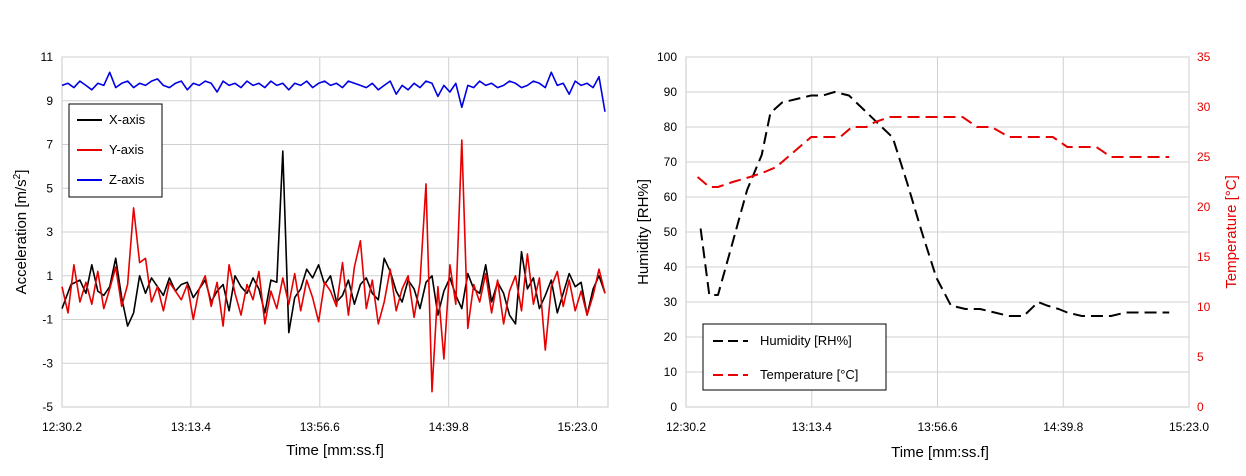 The image size is (1246, 476). What do you see at coordinates (671, 197) in the screenshot?
I see `humidity-y-tick-label: 60` at bounding box center [671, 197].